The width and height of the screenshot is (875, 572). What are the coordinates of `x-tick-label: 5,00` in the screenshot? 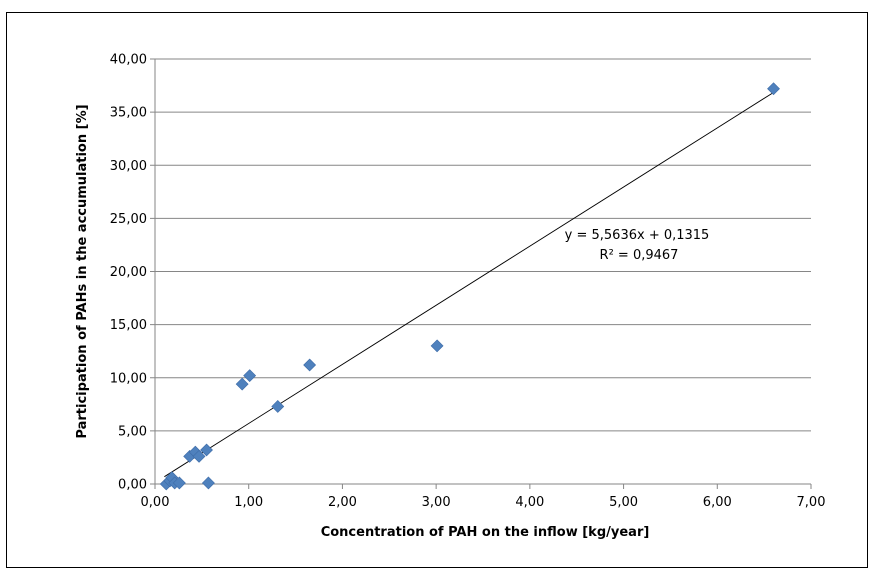 It's located at (623, 502).